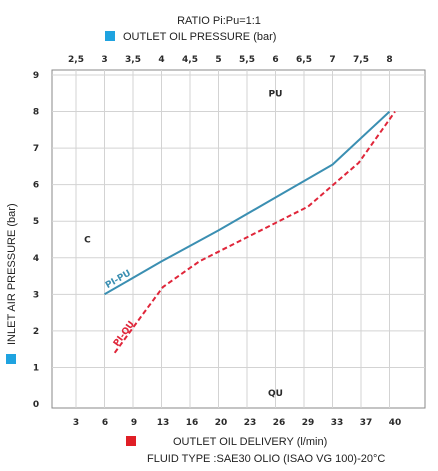  I want to click on top-tick-label: 5,5, so click(247, 60).